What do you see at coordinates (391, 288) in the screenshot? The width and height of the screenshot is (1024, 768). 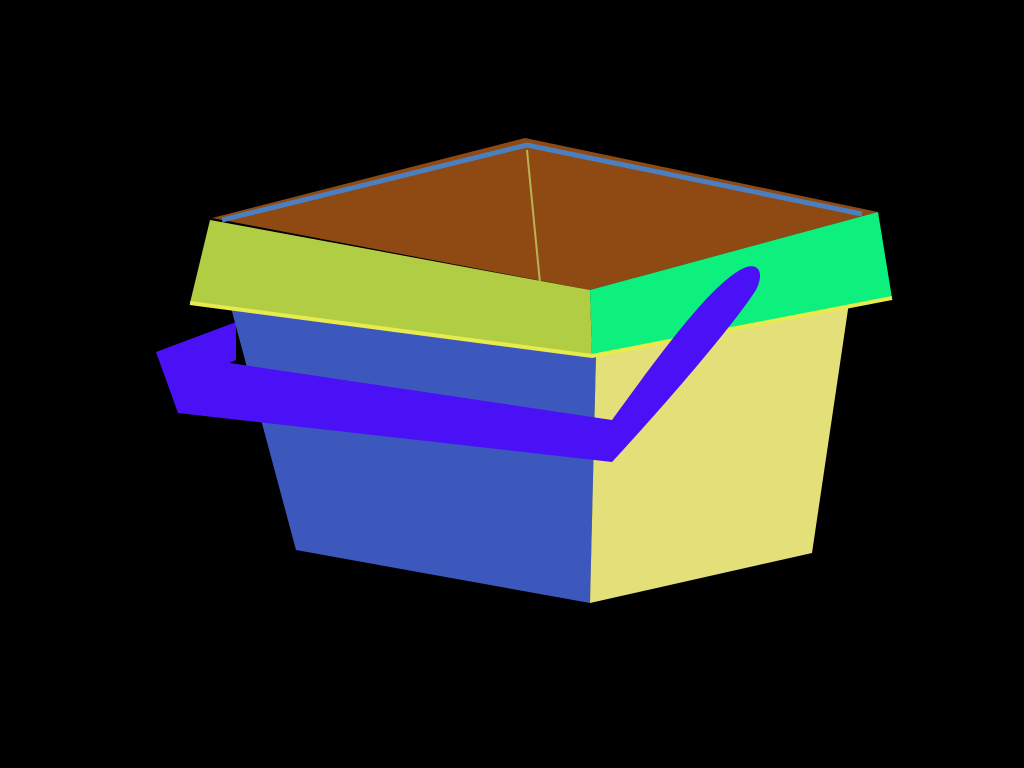 I see `rim-front-face` at bounding box center [391, 288].